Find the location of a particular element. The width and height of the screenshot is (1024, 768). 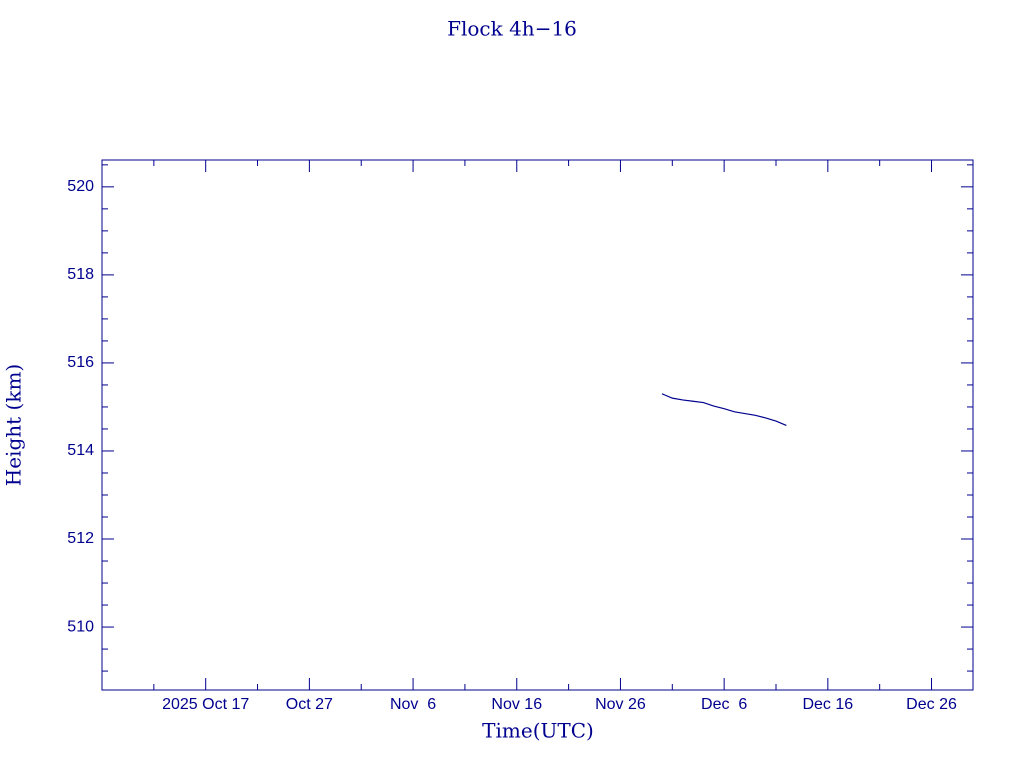

x-tick-label: Dec 16 is located at coordinates (827, 704).